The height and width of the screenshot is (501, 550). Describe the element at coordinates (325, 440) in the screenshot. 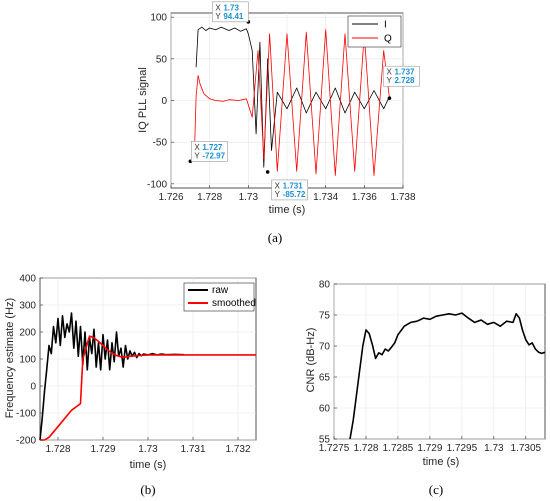

I see `y-tick-label-c-0: 55` at that location.